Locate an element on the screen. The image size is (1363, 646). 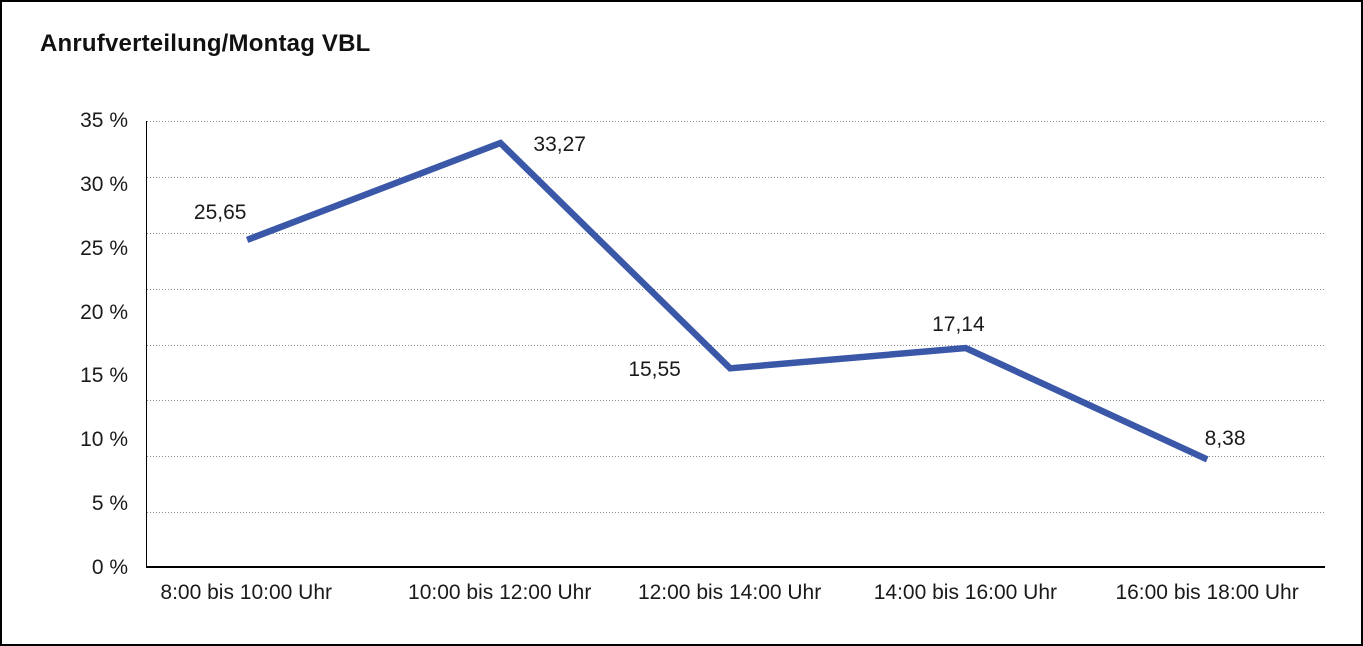
data-point-label: 33,27 is located at coordinates (559, 145).